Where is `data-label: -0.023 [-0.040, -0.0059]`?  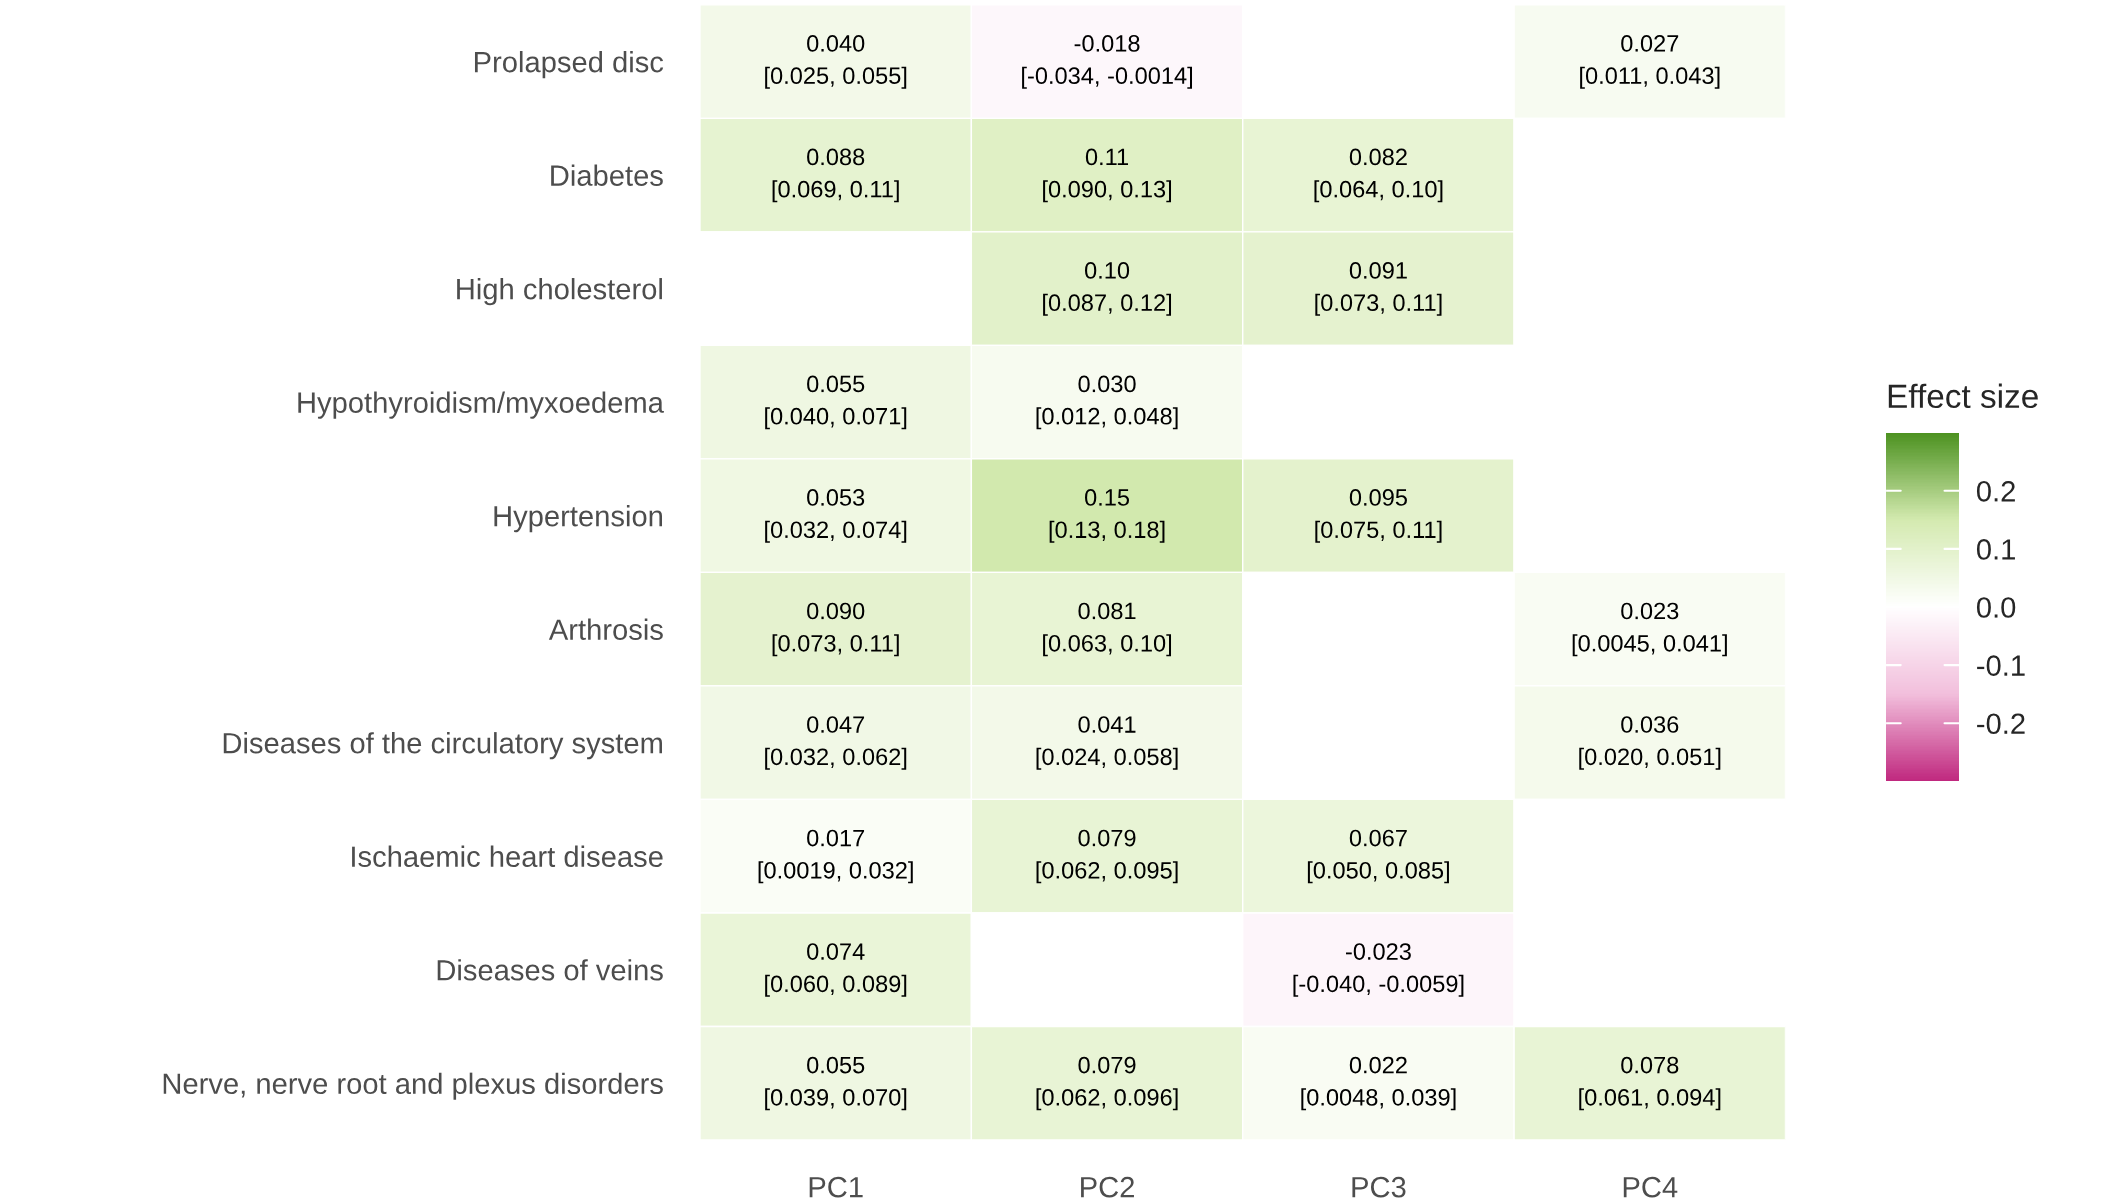
data-label: -0.023 [-0.040, -0.0059] is located at coordinates (1378, 970).